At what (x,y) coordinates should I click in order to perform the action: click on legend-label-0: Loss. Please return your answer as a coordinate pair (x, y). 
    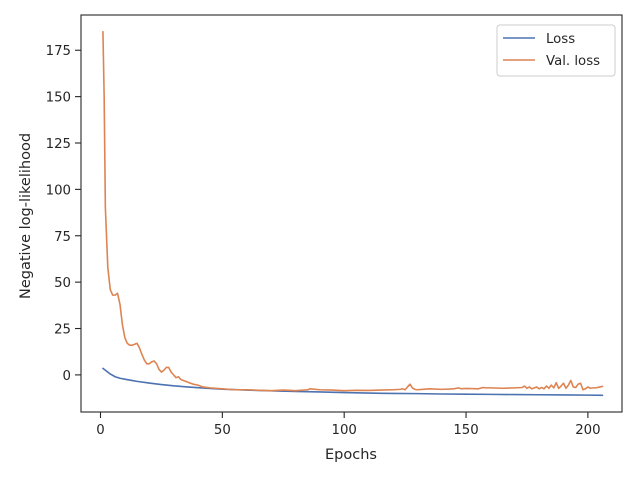
    Looking at the image, I should click on (560, 39).